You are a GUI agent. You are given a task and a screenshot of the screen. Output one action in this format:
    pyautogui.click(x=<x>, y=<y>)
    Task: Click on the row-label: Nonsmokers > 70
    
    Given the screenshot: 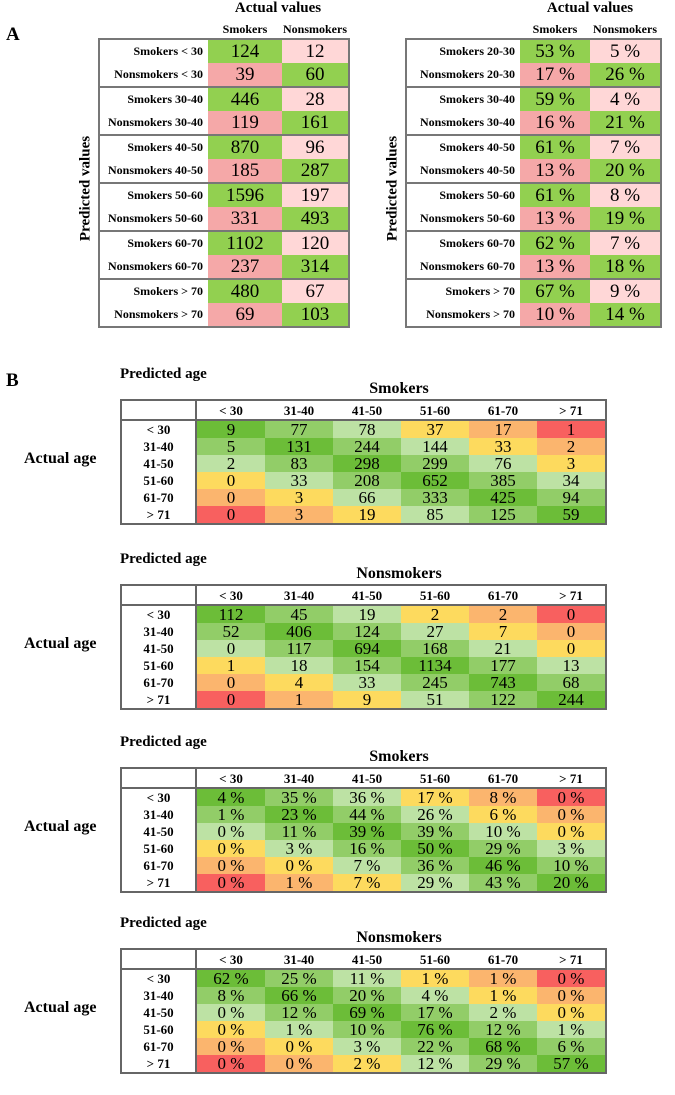 What is the action you would take?
    pyautogui.click(x=153, y=315)
    